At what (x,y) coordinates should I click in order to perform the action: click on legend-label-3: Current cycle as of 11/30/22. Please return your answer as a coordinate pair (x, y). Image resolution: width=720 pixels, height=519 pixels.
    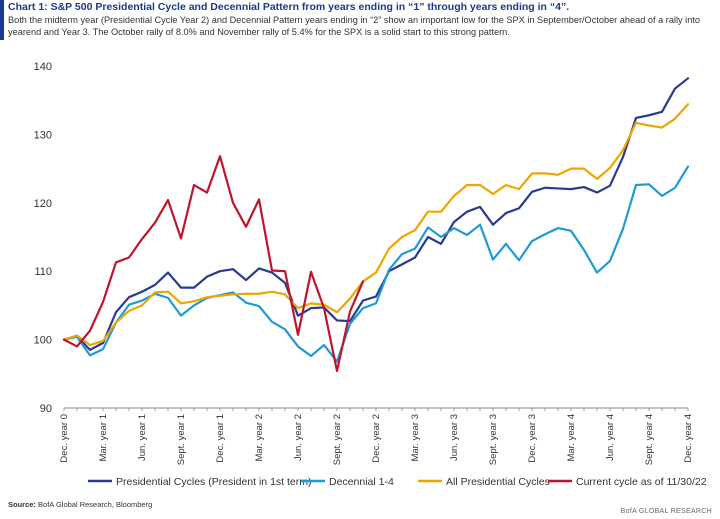
    Looking at the image, I should click on (641, 482).